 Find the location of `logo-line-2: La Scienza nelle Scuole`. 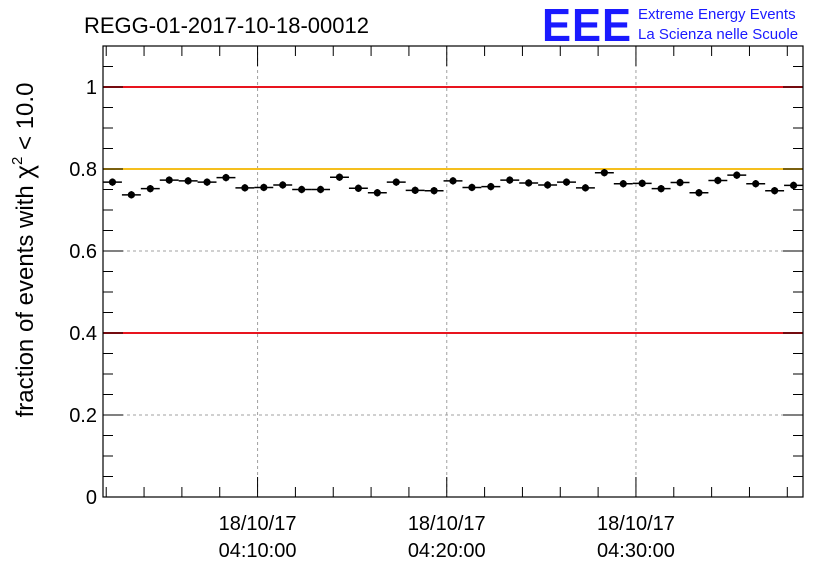

logo-line-2: La Scienza nelle Scuole is located at coordinates (718, 34).